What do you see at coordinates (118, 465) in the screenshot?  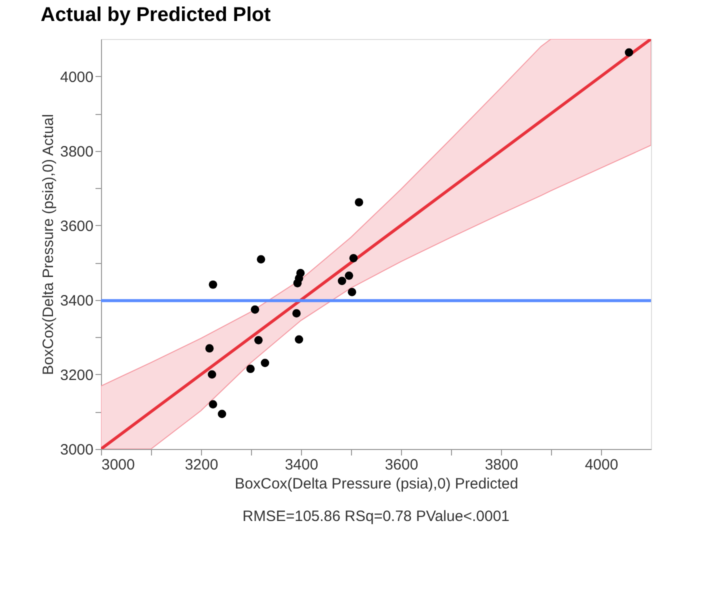 I see `x-tick-label: 3000` at bounding box center [118, 465].